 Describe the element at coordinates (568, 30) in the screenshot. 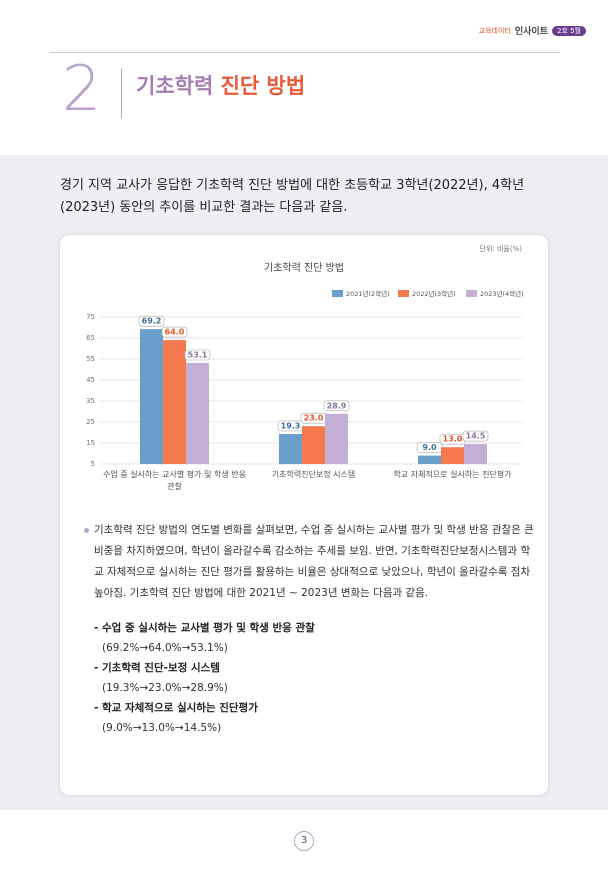

I see `issue: 2호 5월` at that location.